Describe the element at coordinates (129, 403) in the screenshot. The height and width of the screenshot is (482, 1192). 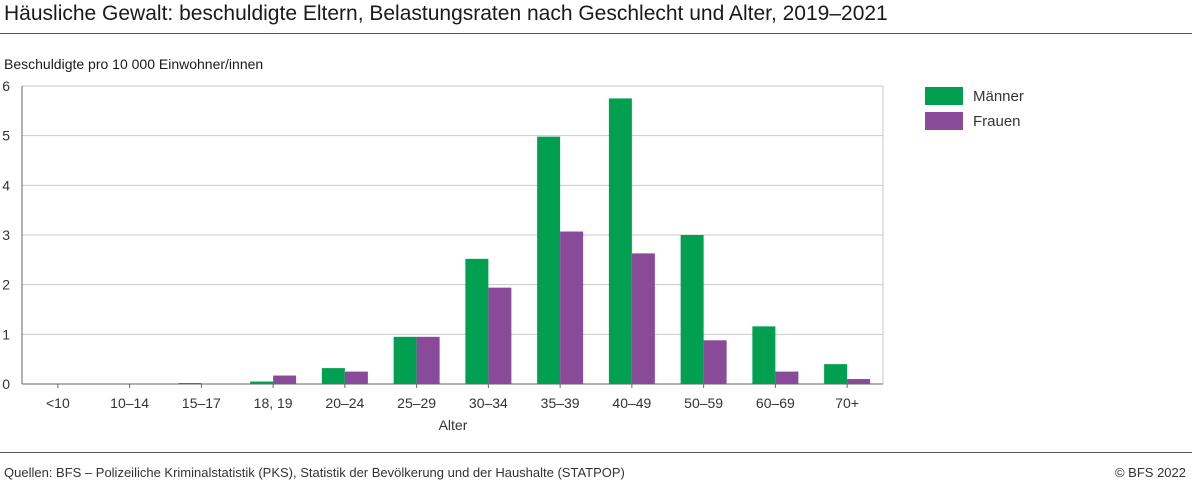
I see `x-tick-label: 10–14` at that location.